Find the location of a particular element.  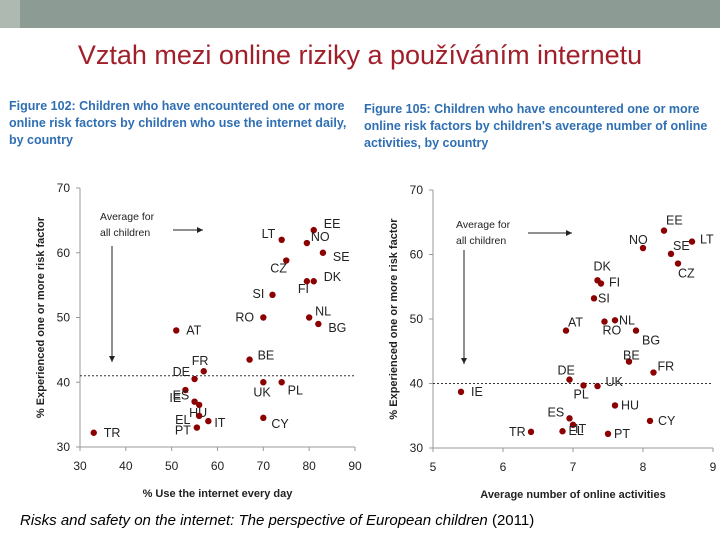

y-tick-label: 50 is located at coordinates (64, 318).